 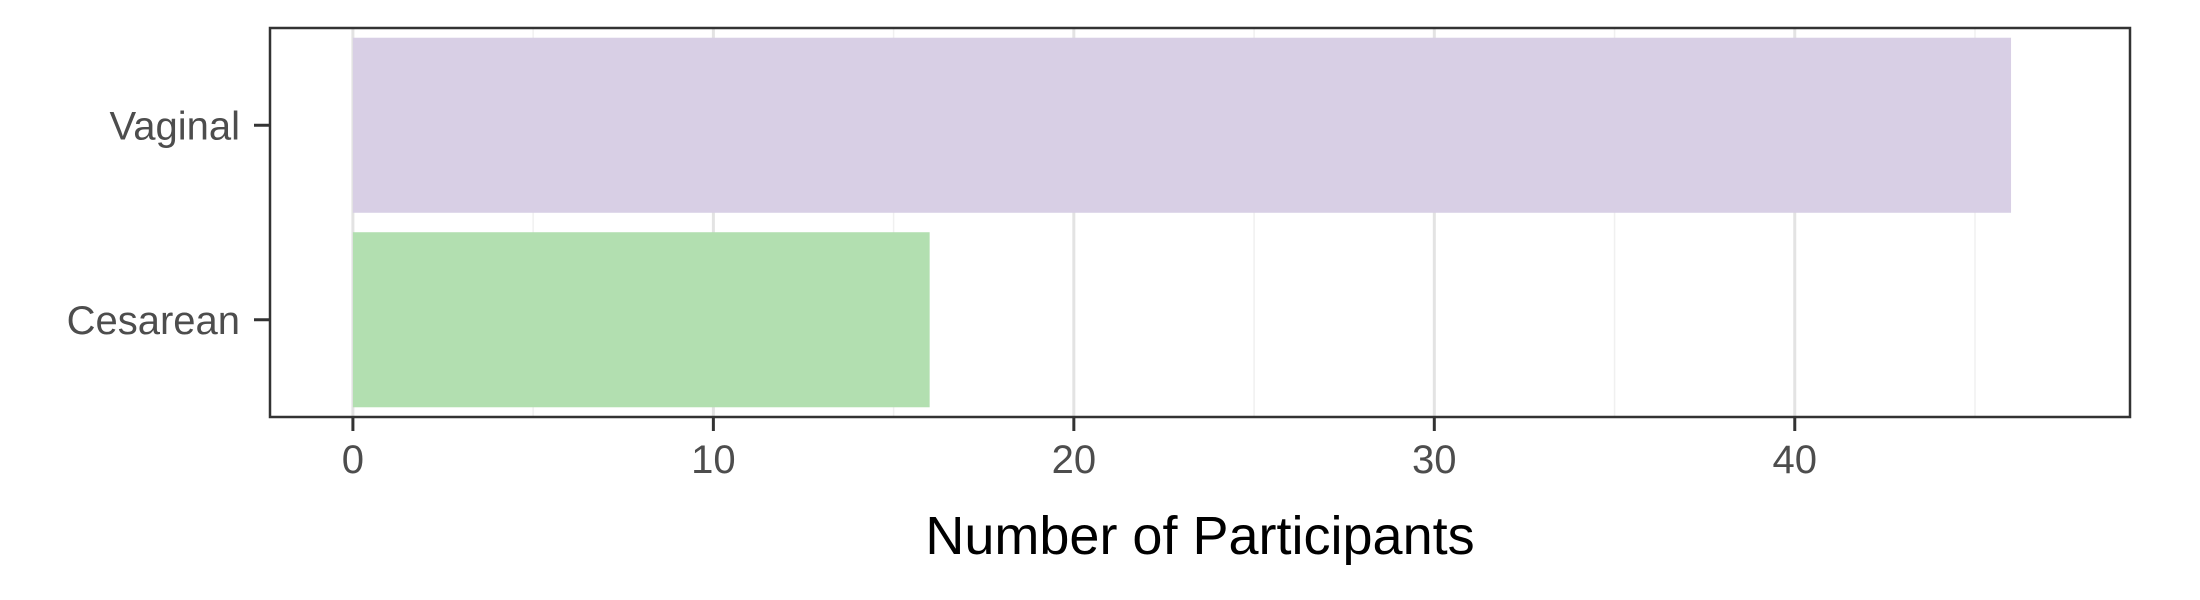 I want to click on x-tick-label: 30, so click(x=1434, y=460).